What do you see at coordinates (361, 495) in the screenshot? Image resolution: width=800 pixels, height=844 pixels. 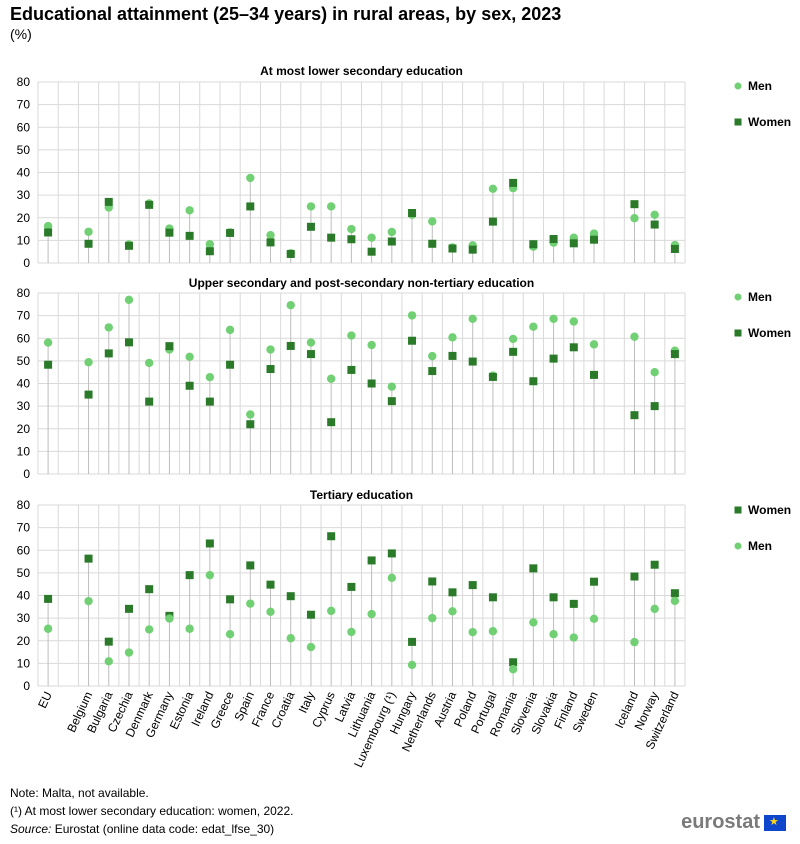 I see `panel-title: Tertiary education` at bounding box center [361, 495].